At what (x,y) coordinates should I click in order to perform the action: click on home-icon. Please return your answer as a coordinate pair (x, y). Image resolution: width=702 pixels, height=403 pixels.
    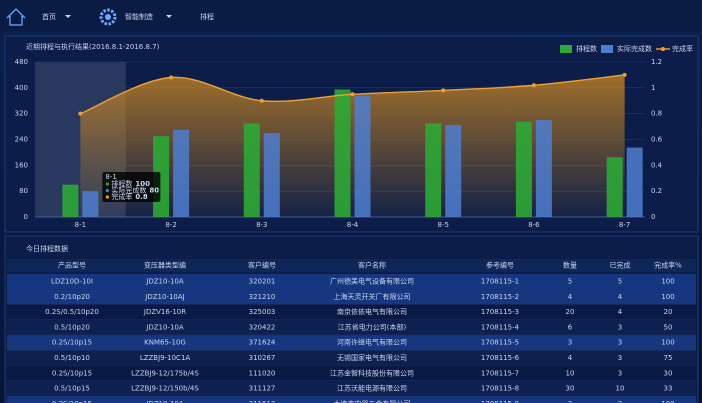
    Looking at the image, I should click on (16, 17).